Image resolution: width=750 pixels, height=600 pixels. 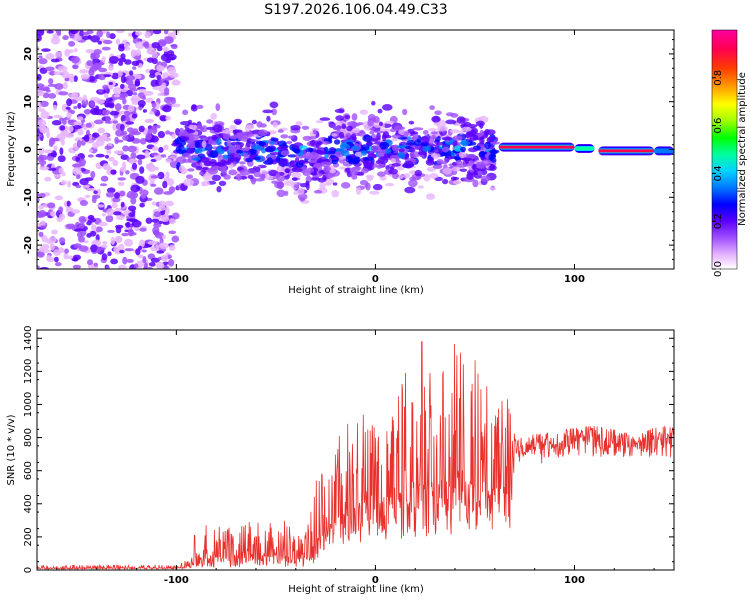 I want to click on snr-y-tick-label: 800, so click(x=28, y=437).